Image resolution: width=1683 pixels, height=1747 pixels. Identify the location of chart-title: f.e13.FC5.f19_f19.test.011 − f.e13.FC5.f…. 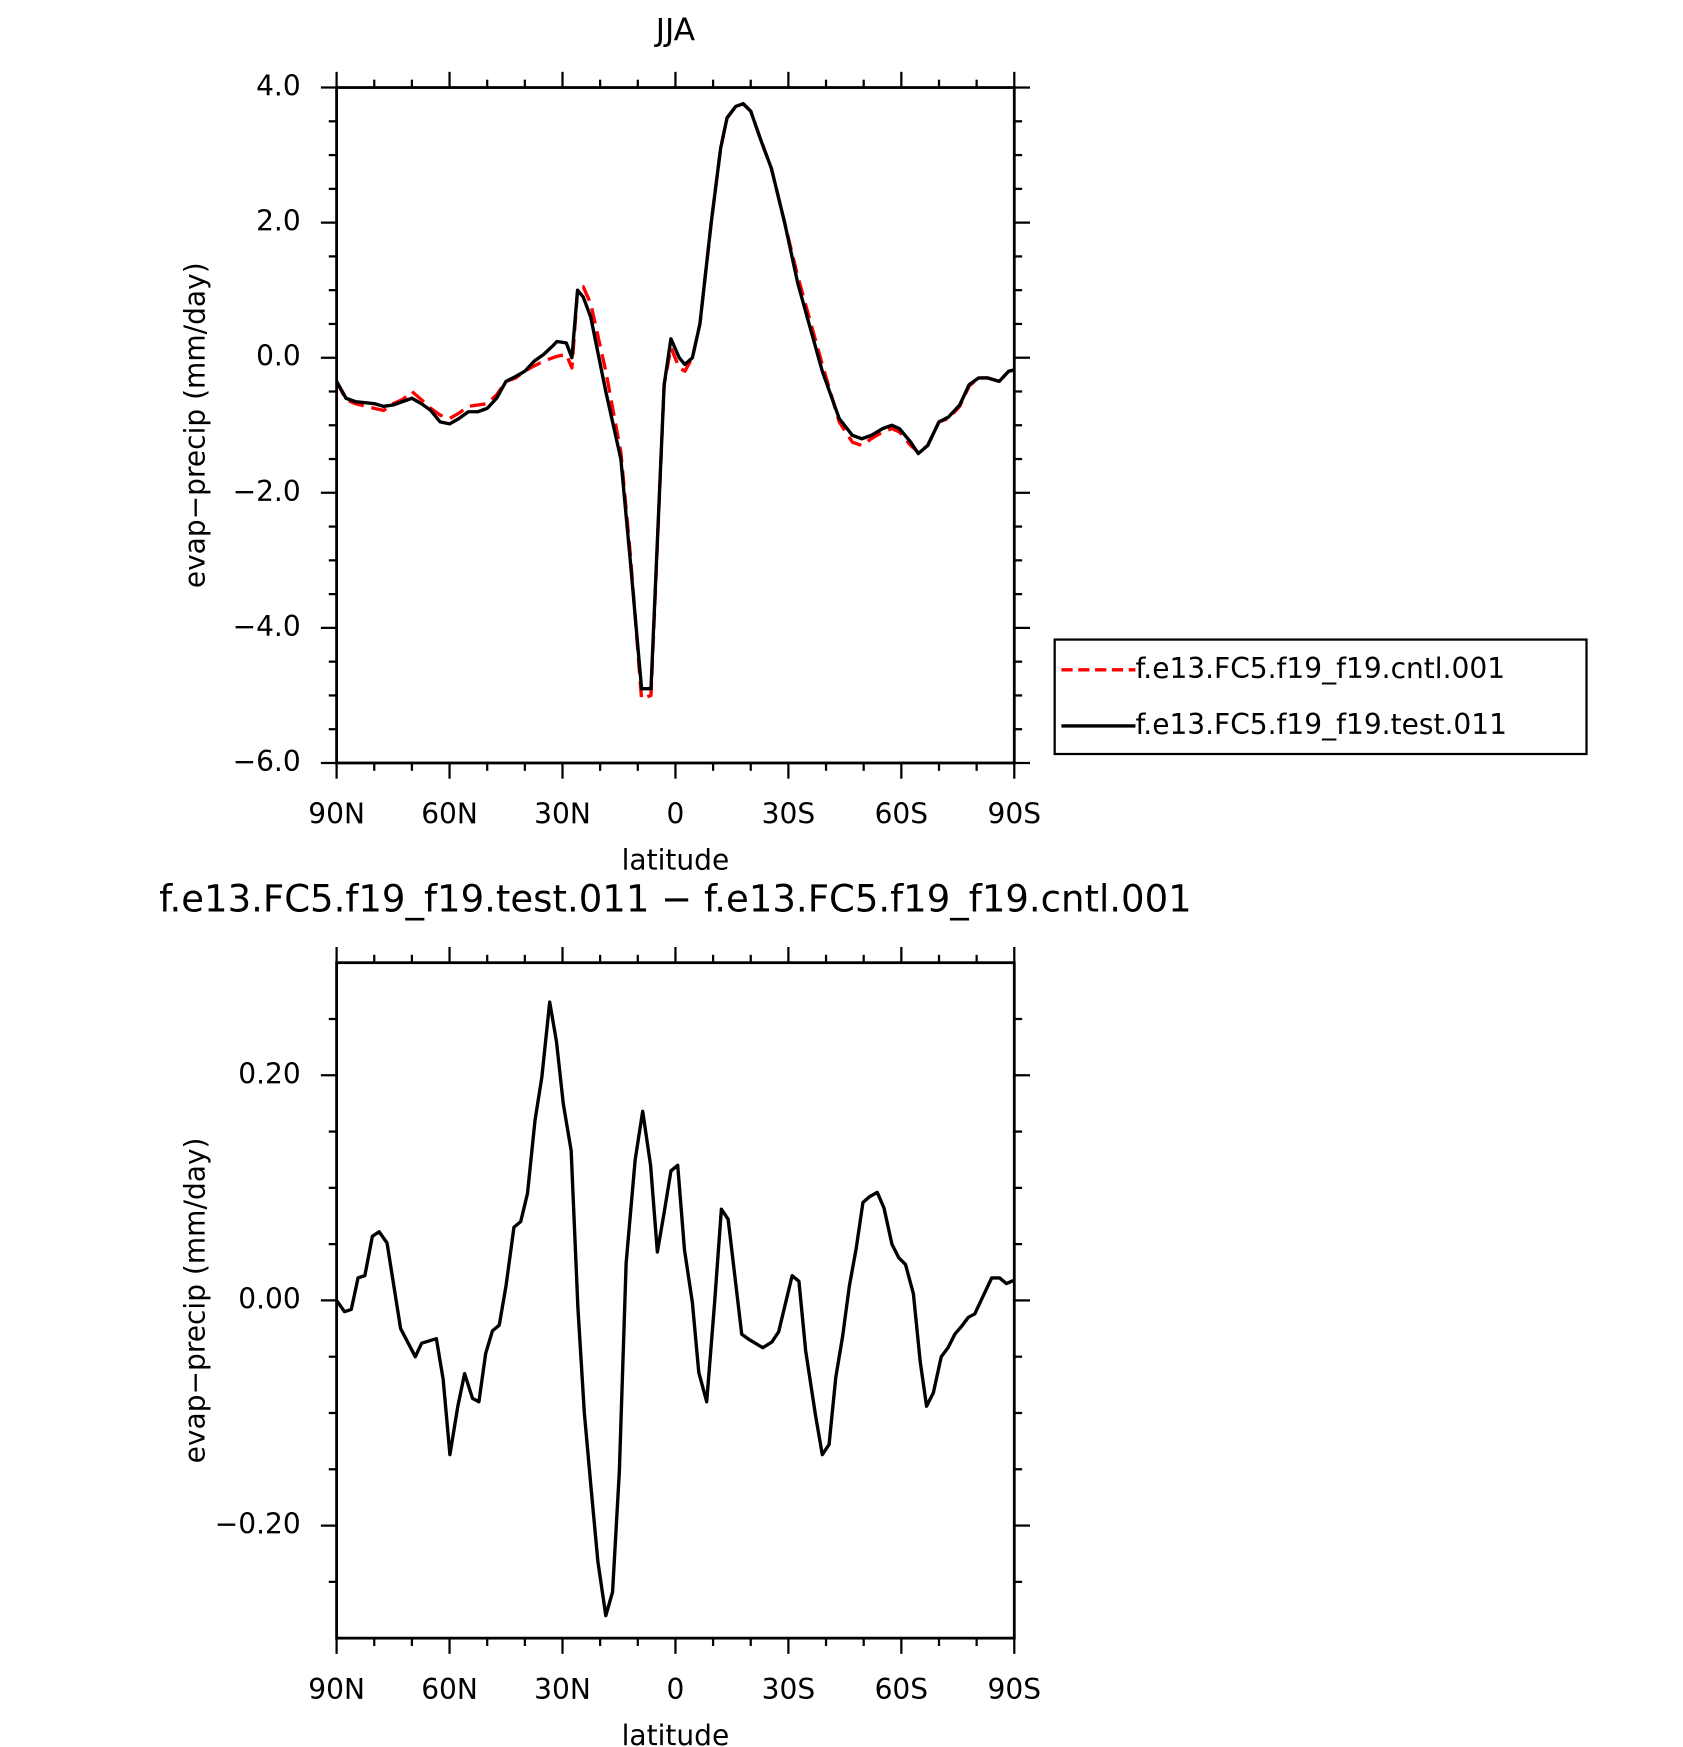
(675, 898).